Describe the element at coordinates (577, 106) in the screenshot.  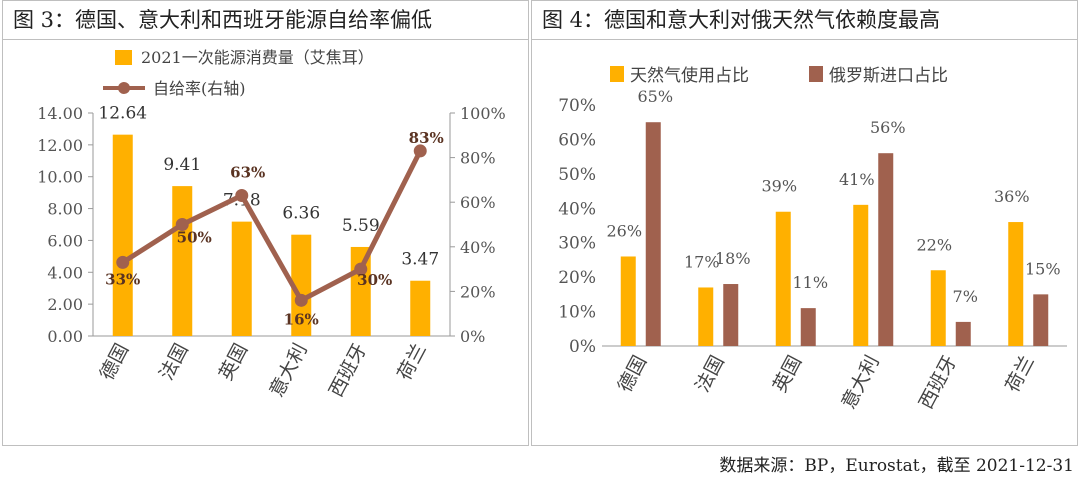
I see `y-tick-label: 70%` at that location.